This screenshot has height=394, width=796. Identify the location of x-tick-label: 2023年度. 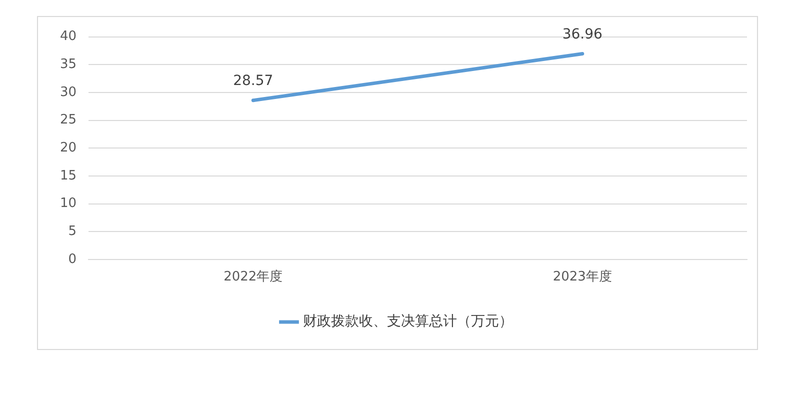
(582, 276).